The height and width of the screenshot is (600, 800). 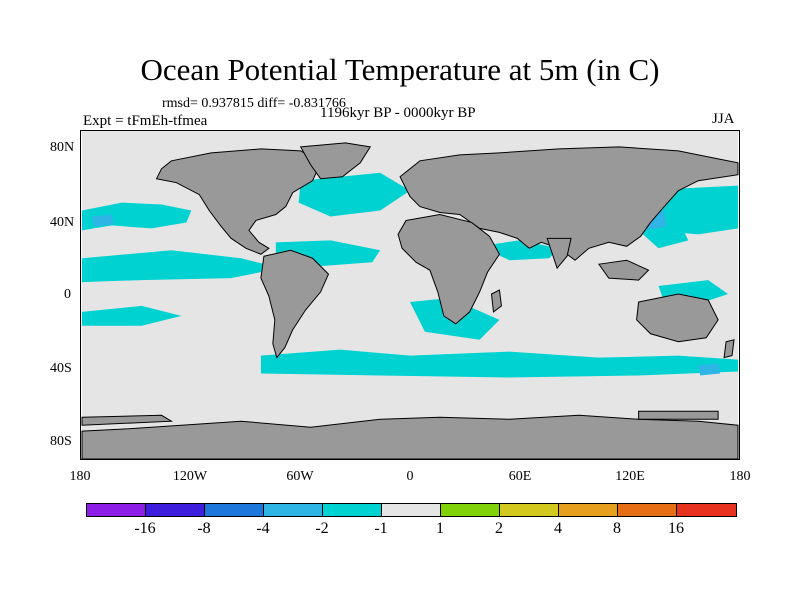 I want to click on colorbar-label: -16, so click(x=145, y=528).